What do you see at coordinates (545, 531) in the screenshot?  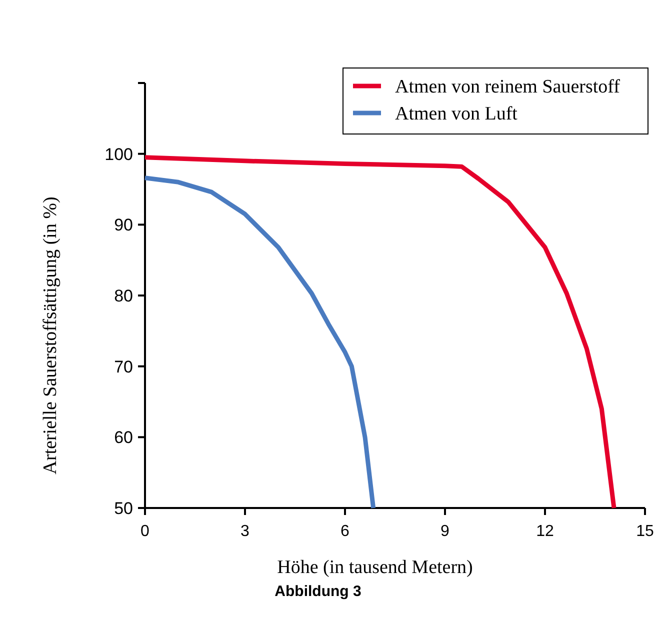 I see `x-tick-label: 12` at bounding box center [545, 531].